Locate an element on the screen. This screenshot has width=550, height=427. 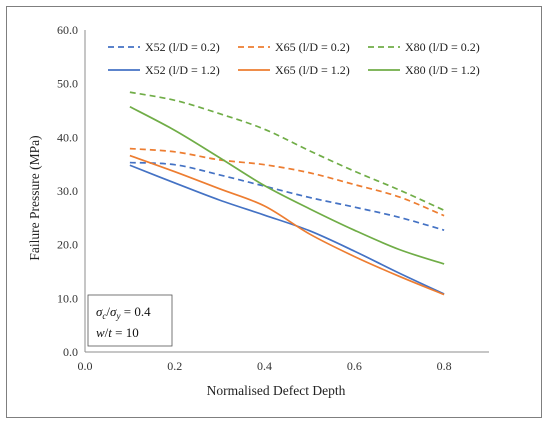
x-tick-label: 0.0 is located at coordinates (85, 366).